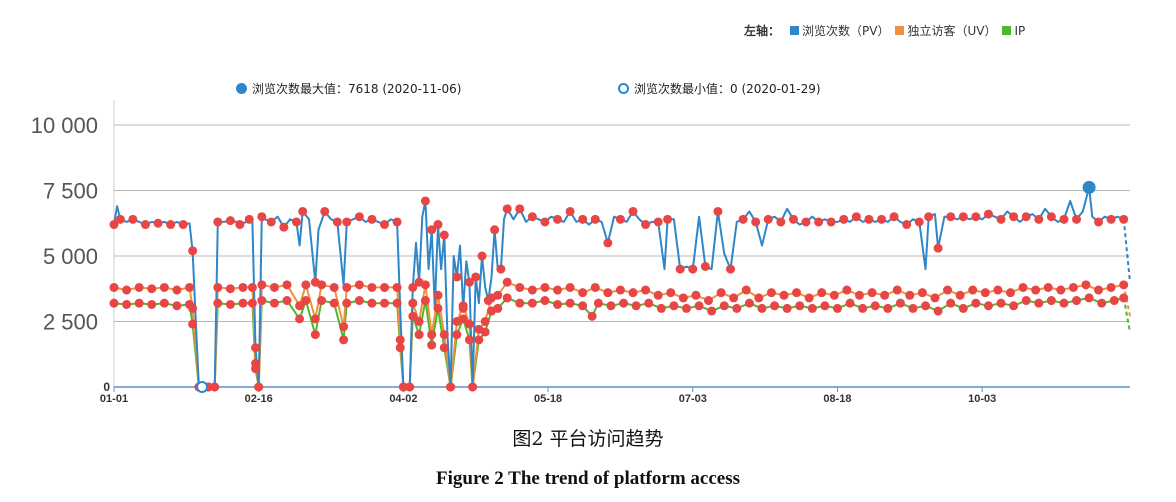 This screenshot has height=502, width=1176. What do you see at coordinates (1020, 30) in the screenshot?
I see `legend-ip-label: IP` at bounding box center [1020, 30].